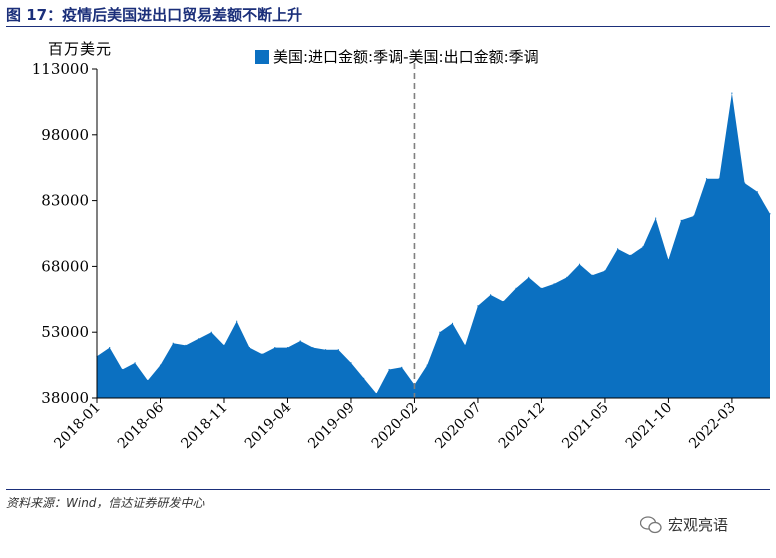 The image size is (776, 558). Describe the element at coordinates (105, 503) in the screenshot. I see `source-note: 资料来源：Wind，信达证券研发中心` at that location.